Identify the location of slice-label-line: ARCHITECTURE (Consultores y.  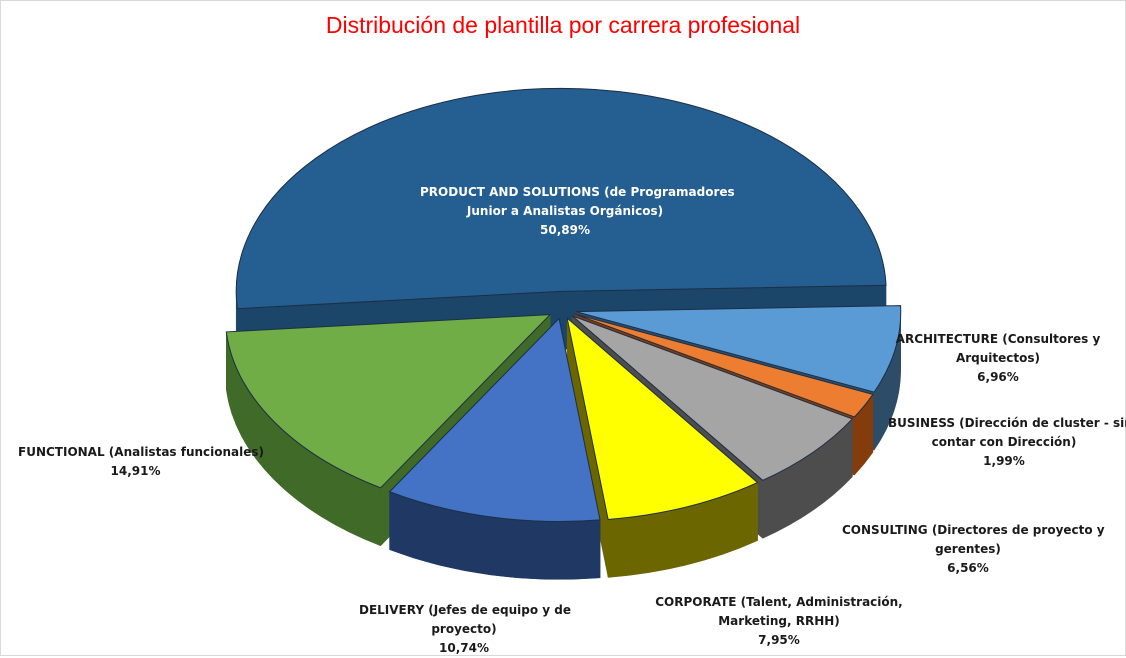
(998, 339).